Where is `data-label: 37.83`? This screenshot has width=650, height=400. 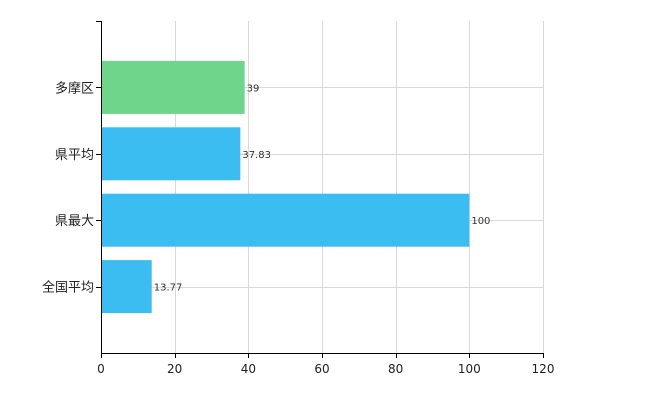 data-label: 37.83 is located at coordinates (256, 155).